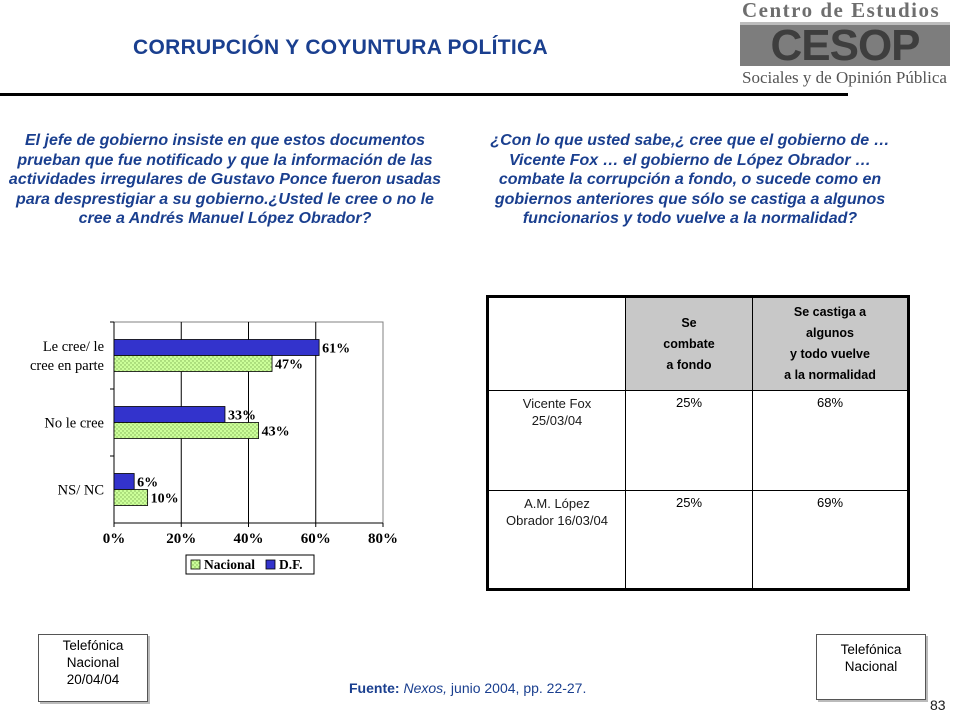 This screenshot has height=720, width=960. Describe the element at coordinates (316, 539) in the screenshot. I see `x-tick-label: 60%` at that location.